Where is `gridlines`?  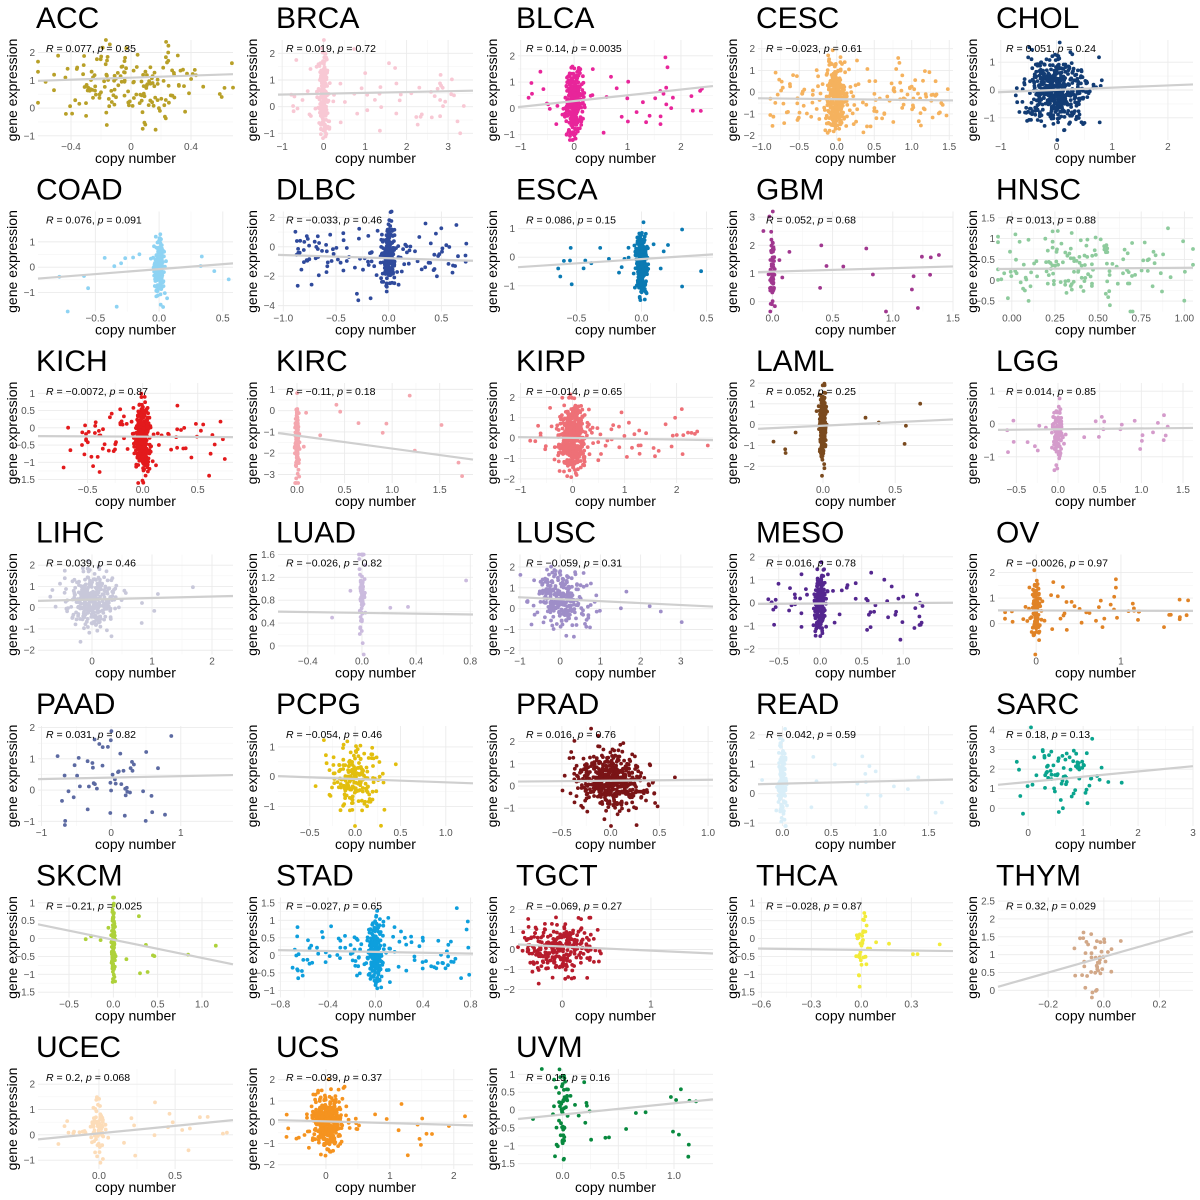 gridlines is located at coordinates (855, 90).